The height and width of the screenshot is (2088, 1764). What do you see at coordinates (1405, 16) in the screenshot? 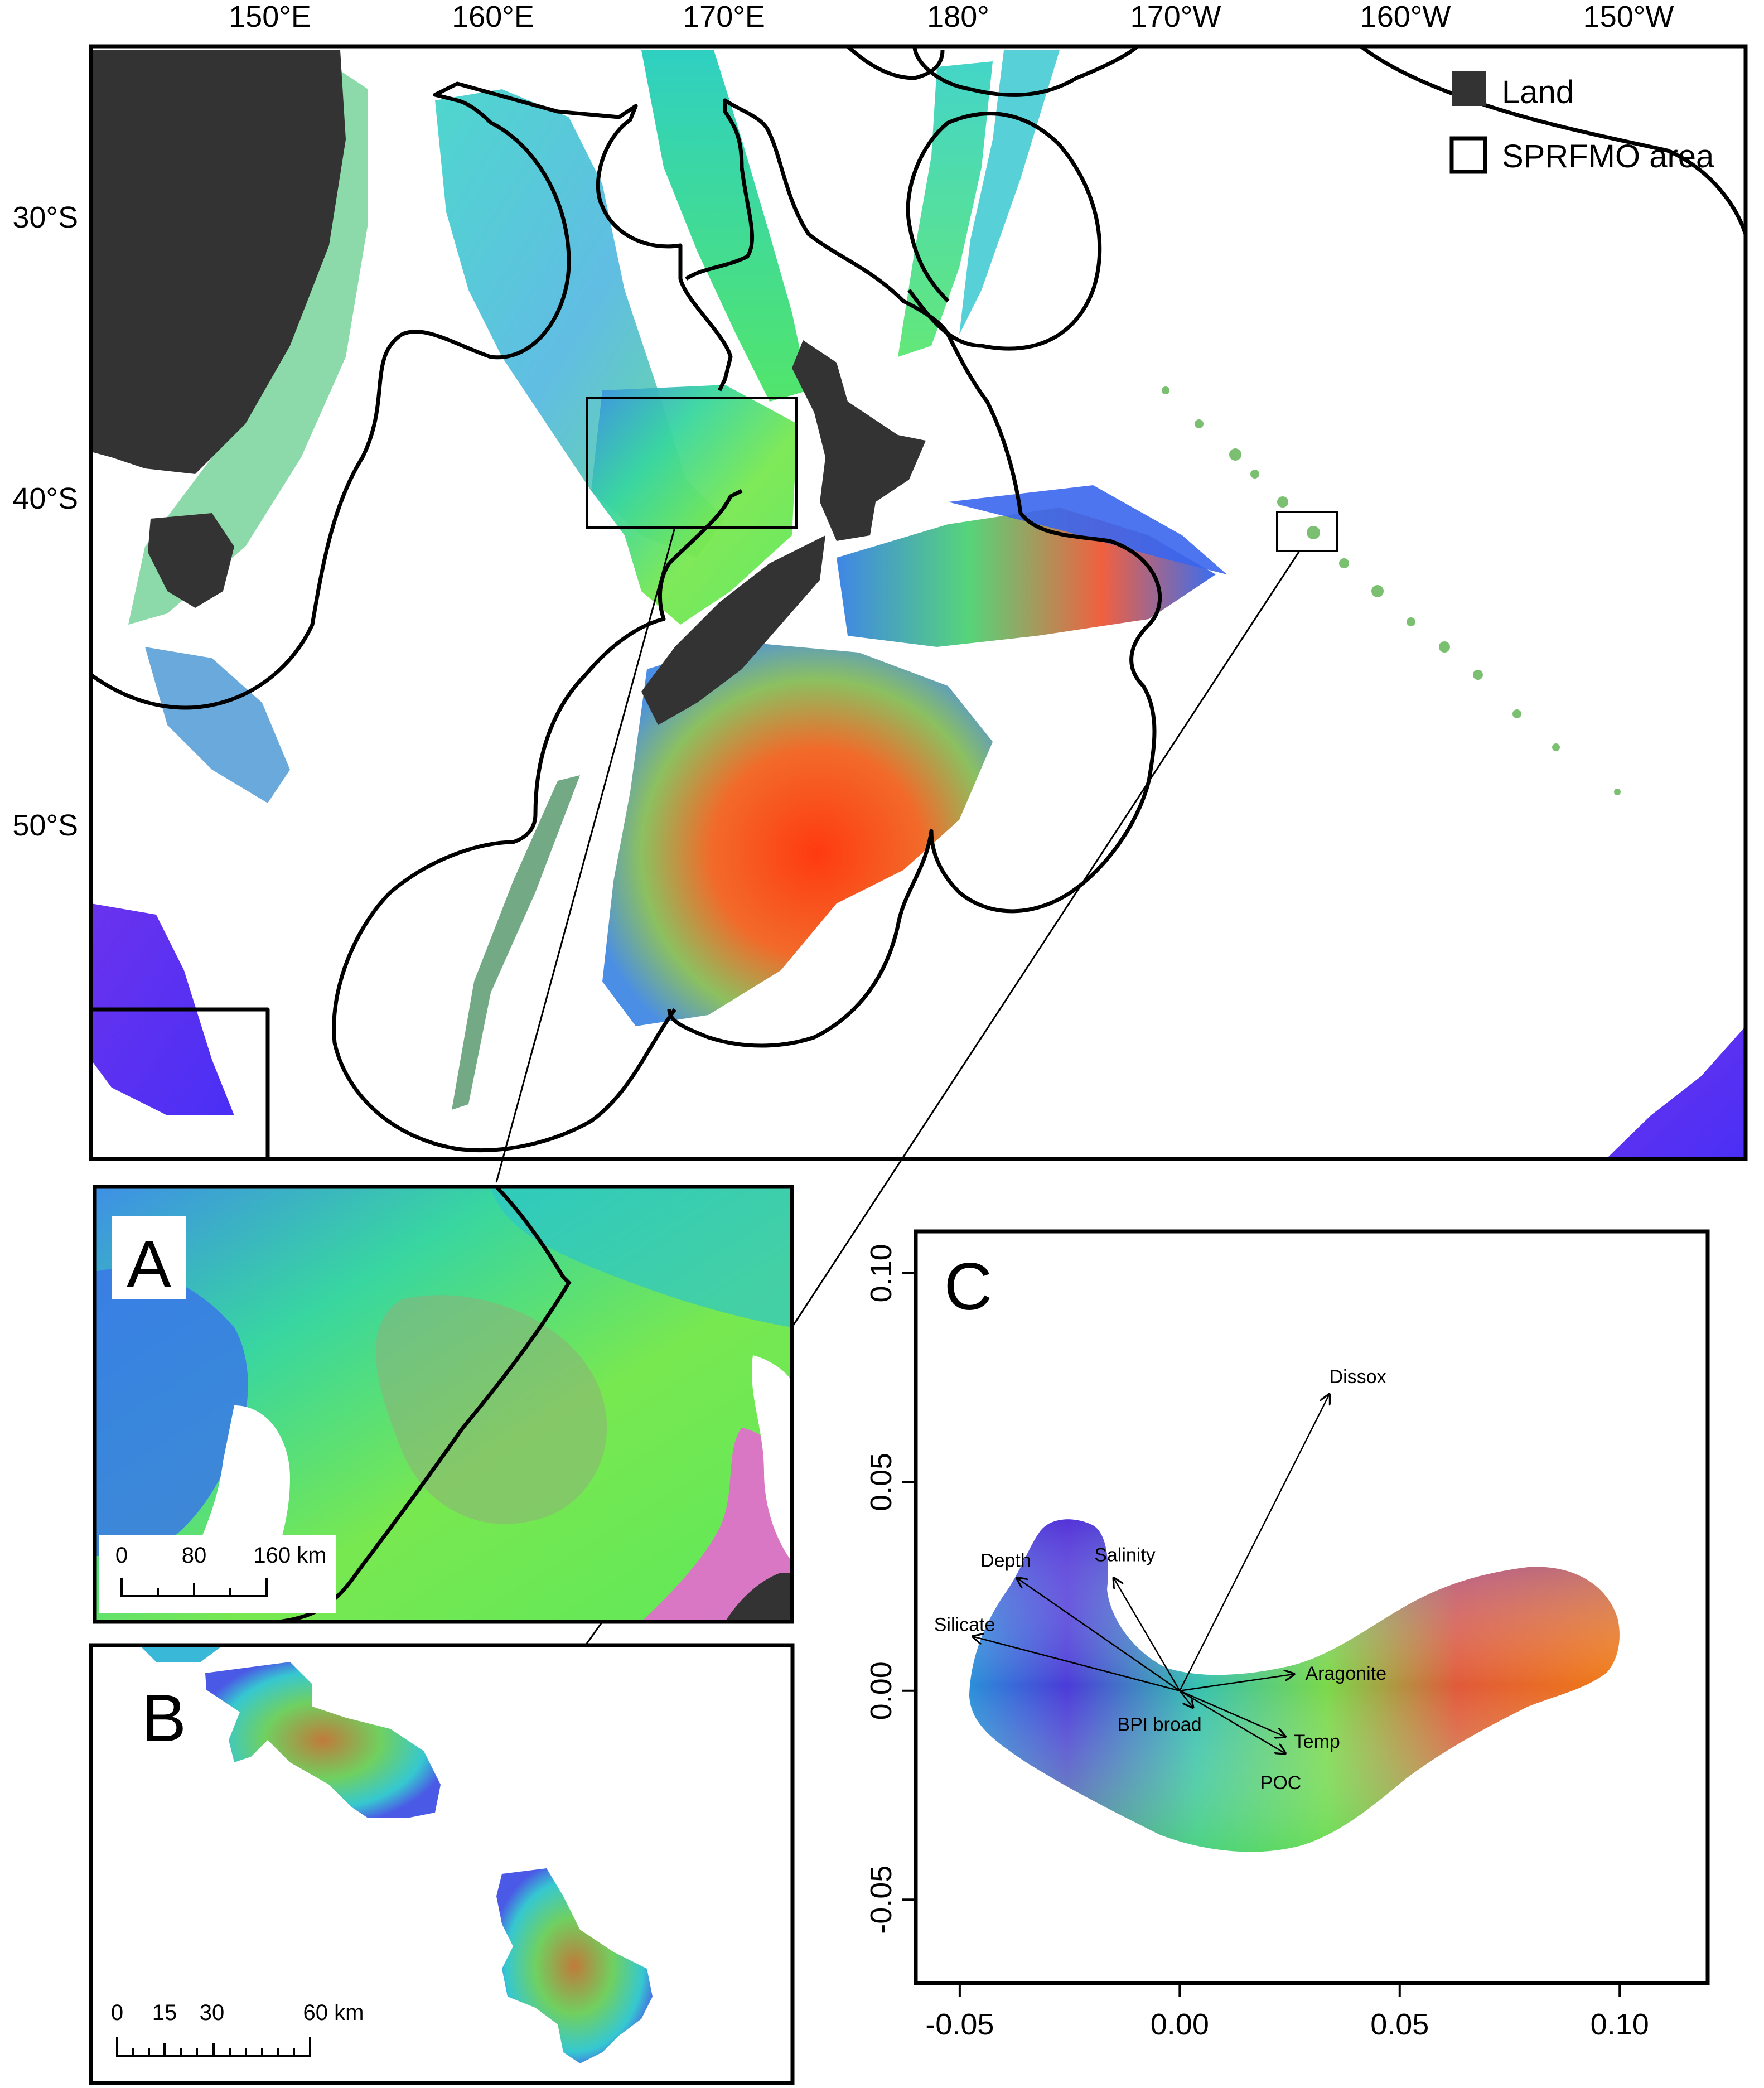
I see `lon-label: 160°W` at bounding box center [1405, 16].